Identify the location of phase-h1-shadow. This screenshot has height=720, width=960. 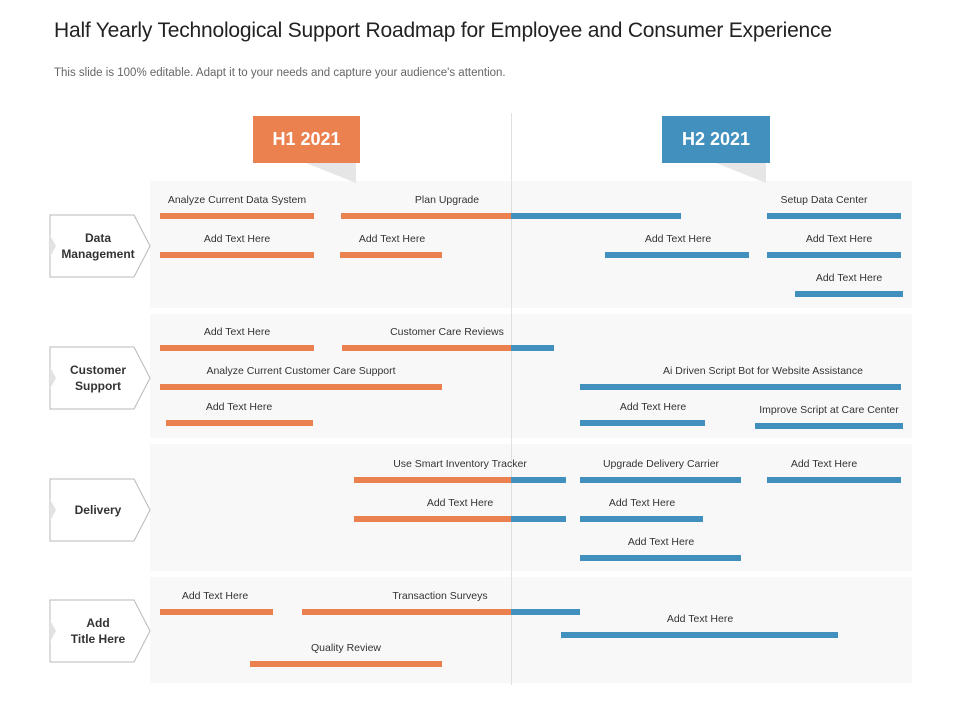
(331, 173).